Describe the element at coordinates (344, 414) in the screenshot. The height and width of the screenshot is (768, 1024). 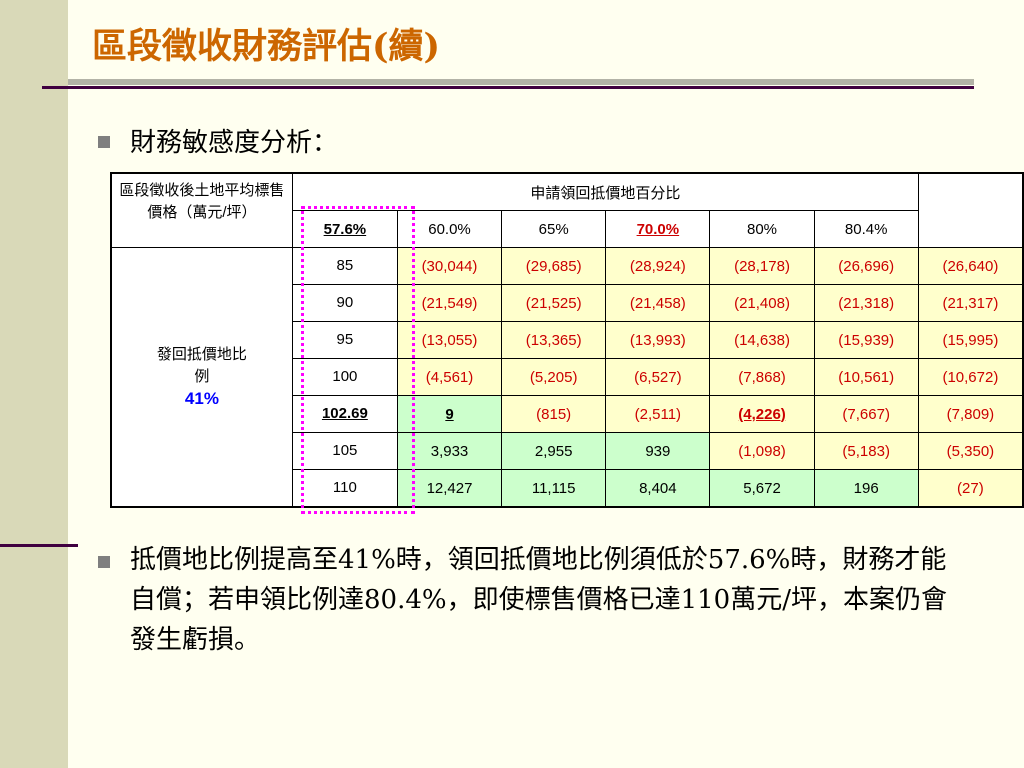
I see `row-label: 102.69` at that location.